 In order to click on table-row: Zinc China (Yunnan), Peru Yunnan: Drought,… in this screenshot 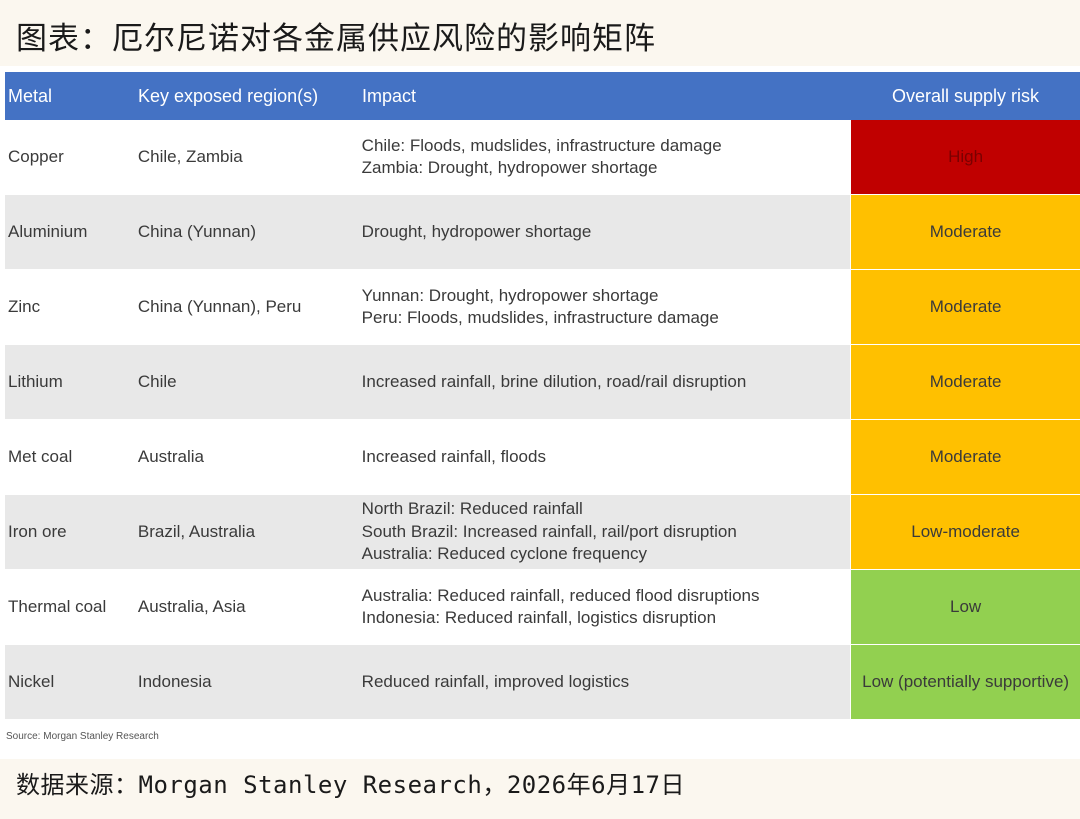, I will do `click(542, 307)`.